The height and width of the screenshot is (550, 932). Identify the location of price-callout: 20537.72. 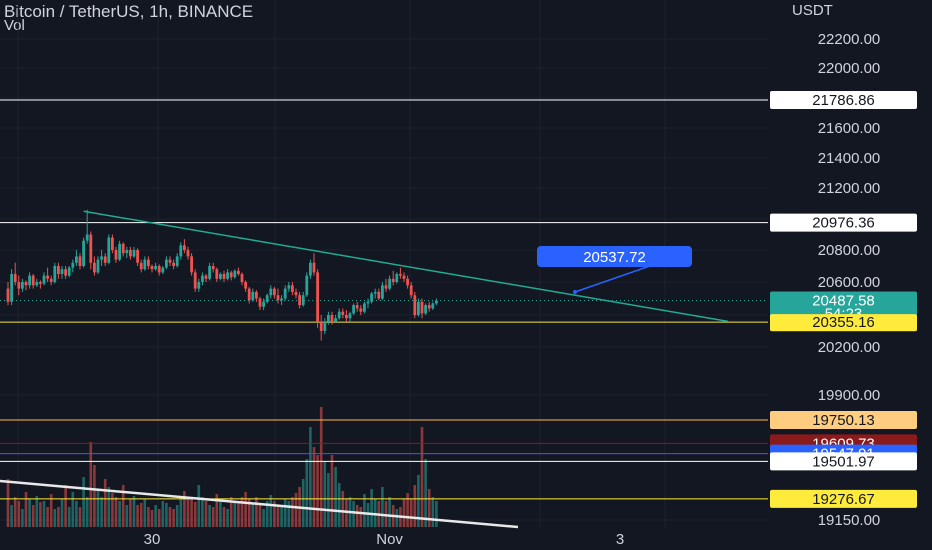
(614, 270).